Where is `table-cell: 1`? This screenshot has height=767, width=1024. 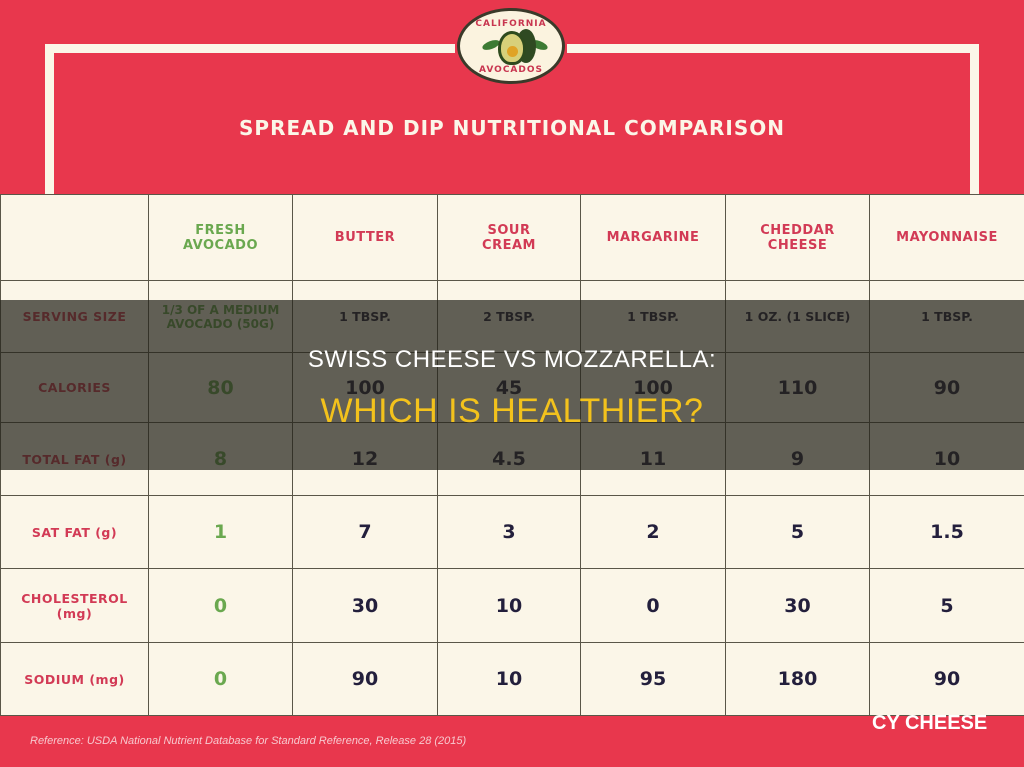
table-cell: 1 is located at coordinates (220, 532).